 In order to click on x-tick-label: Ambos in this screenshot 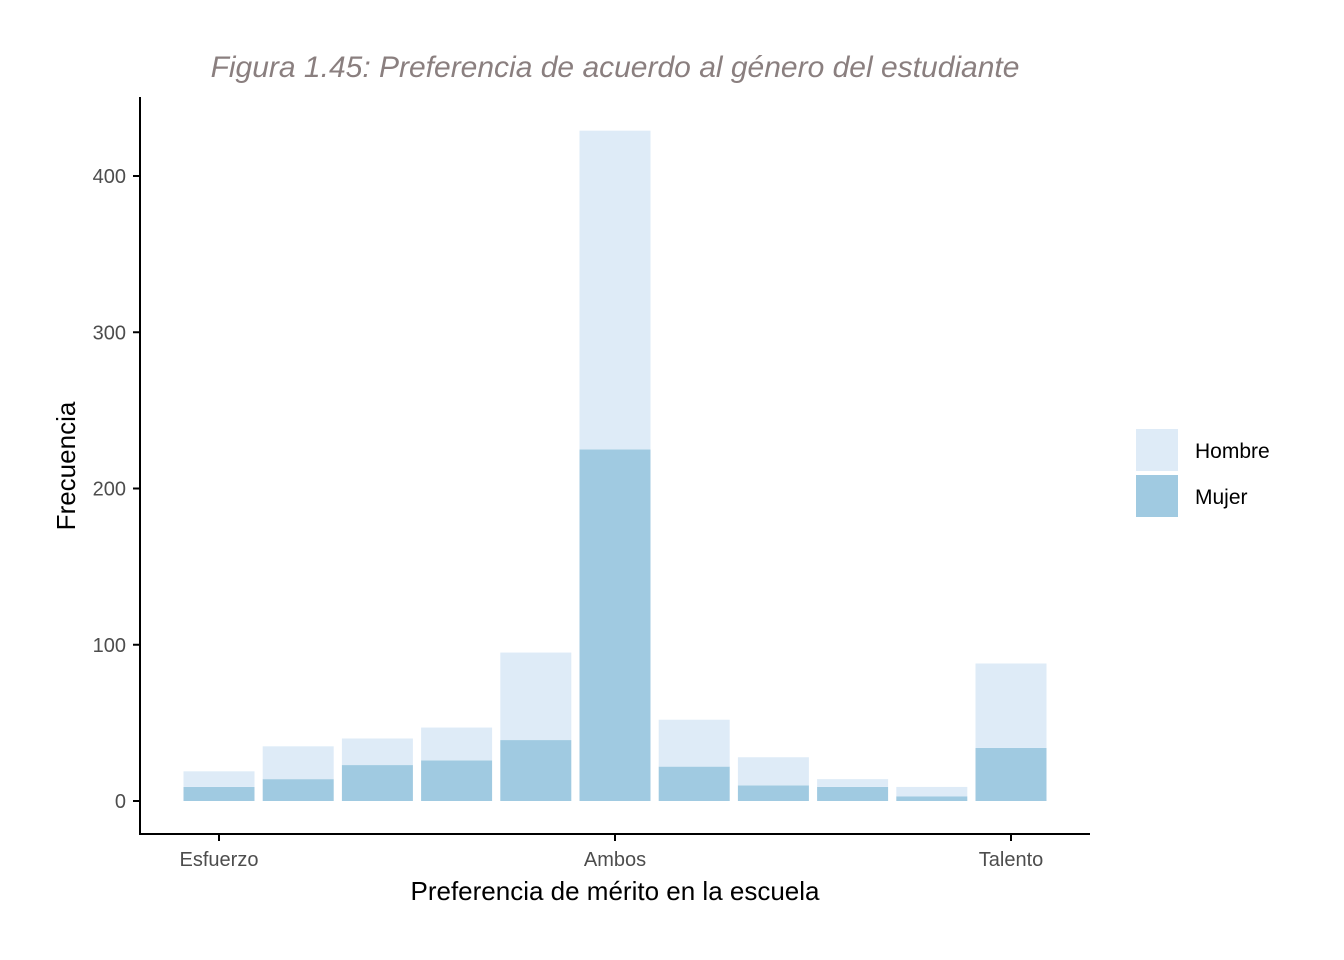, I will do `click(615, 860)`.